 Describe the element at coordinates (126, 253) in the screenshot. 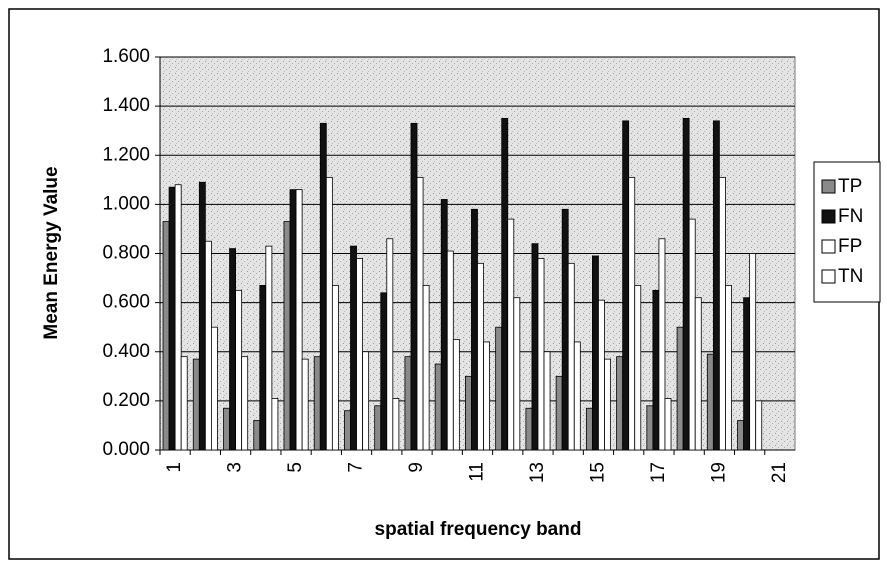

I see `y-tick-label: 0.800` at that location.